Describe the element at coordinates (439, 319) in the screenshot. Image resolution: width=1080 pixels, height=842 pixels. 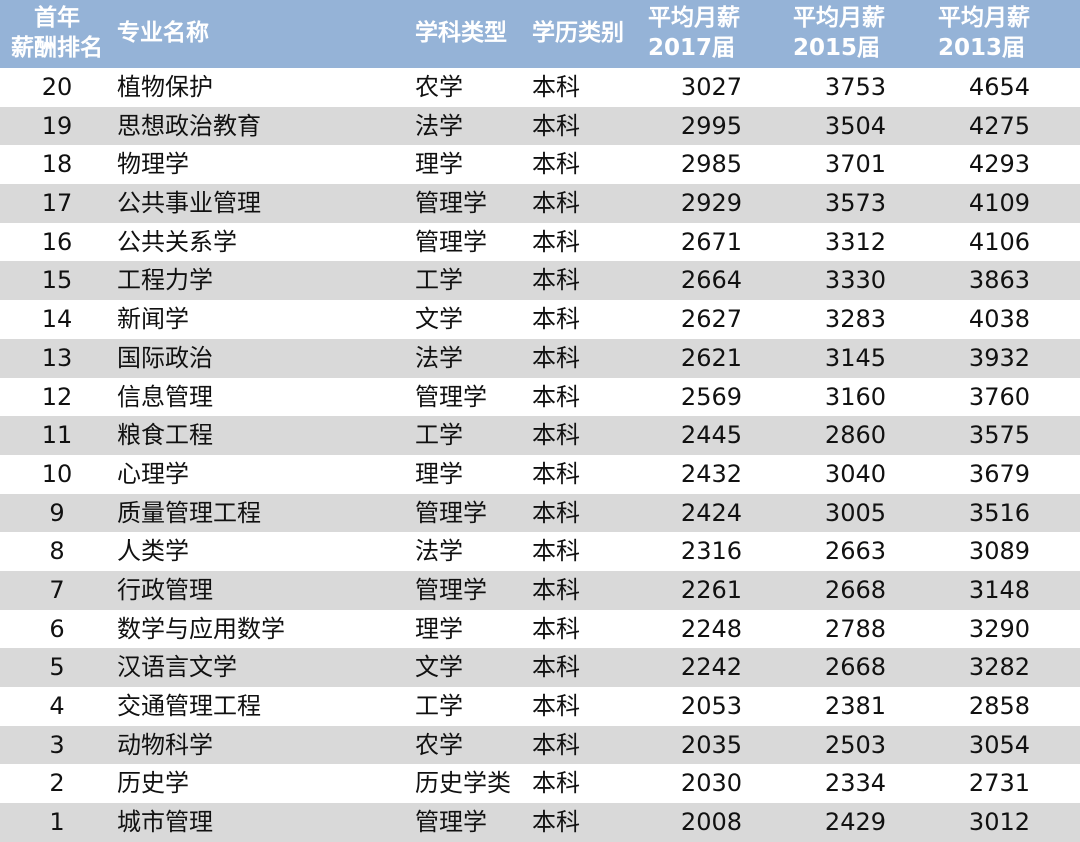
I see `cell-type: 文学` at that location.